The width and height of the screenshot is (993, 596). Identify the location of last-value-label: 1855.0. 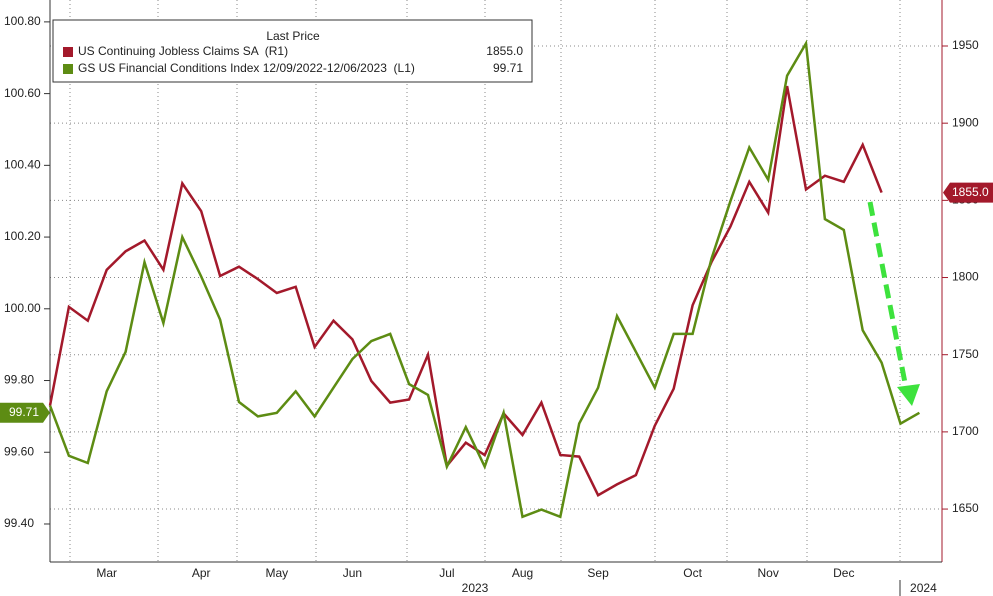
(970, 192).